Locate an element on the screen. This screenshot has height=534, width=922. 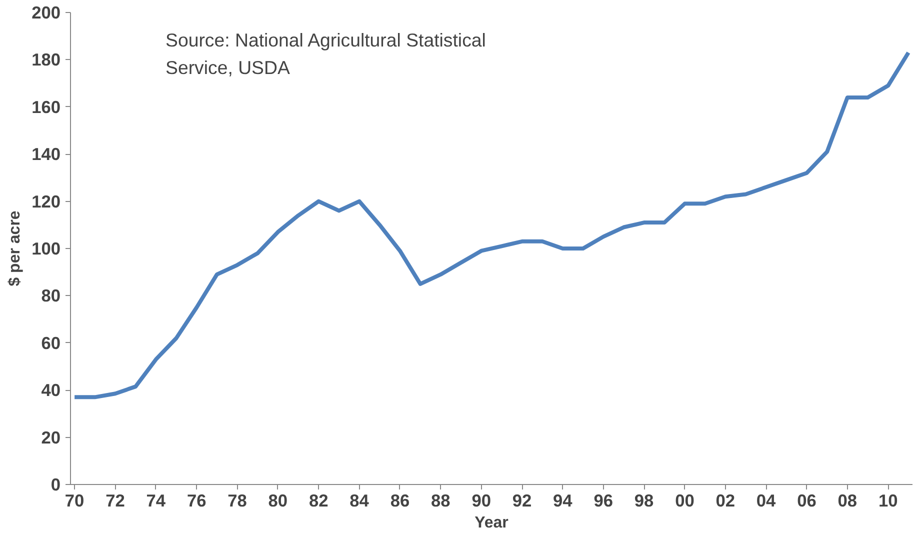
y-tick-label: 0 is located at coordinates (55, 484).